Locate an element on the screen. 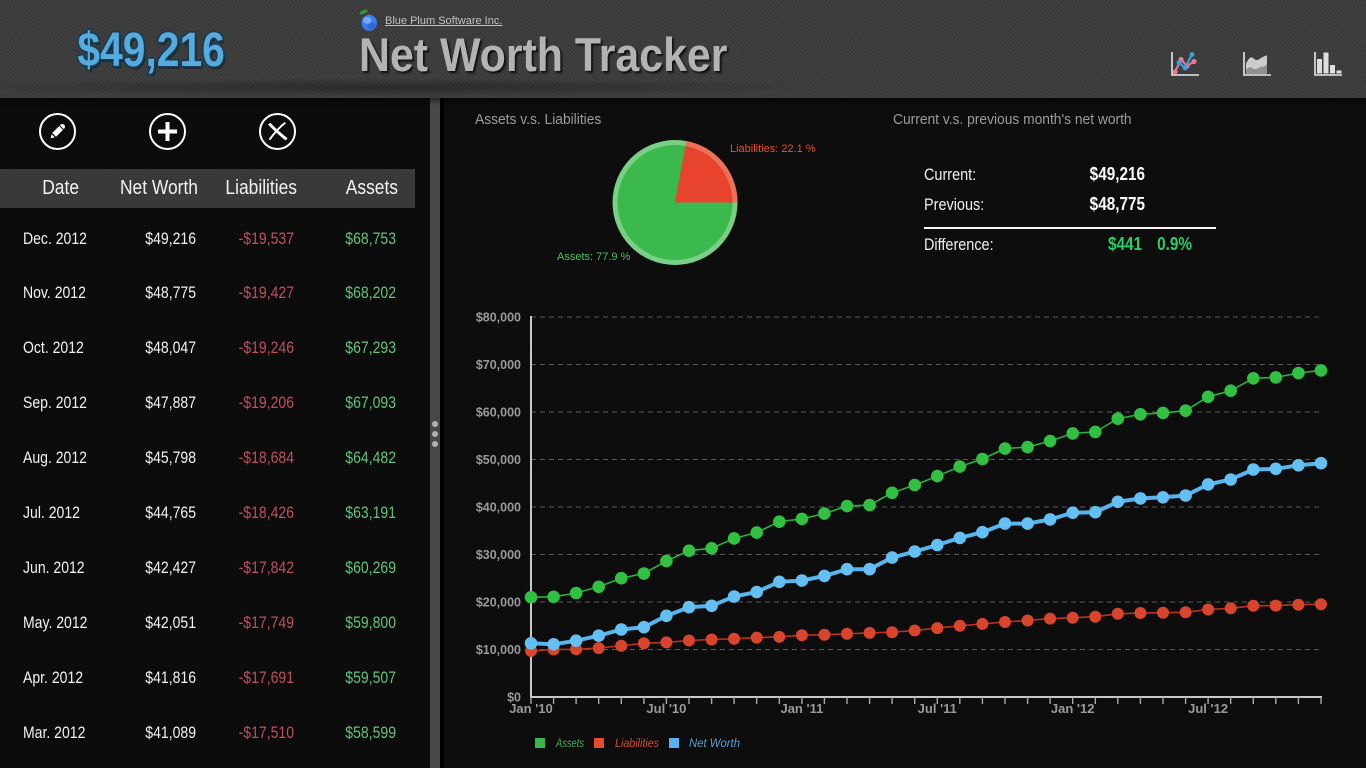  svg-text: Assets: 77.9 % is located at coordinates (594, 257).